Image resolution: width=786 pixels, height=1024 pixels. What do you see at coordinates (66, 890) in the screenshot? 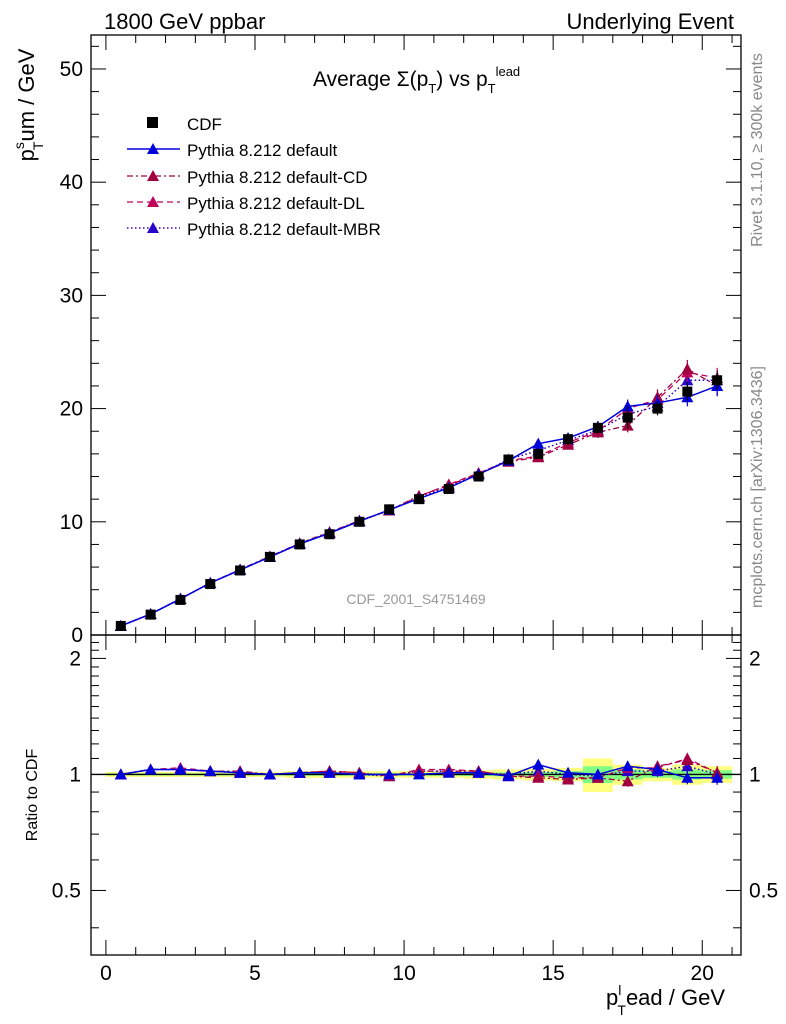
I see `ratio-ytick-label: 0.5` at bounding box center [66, 890].